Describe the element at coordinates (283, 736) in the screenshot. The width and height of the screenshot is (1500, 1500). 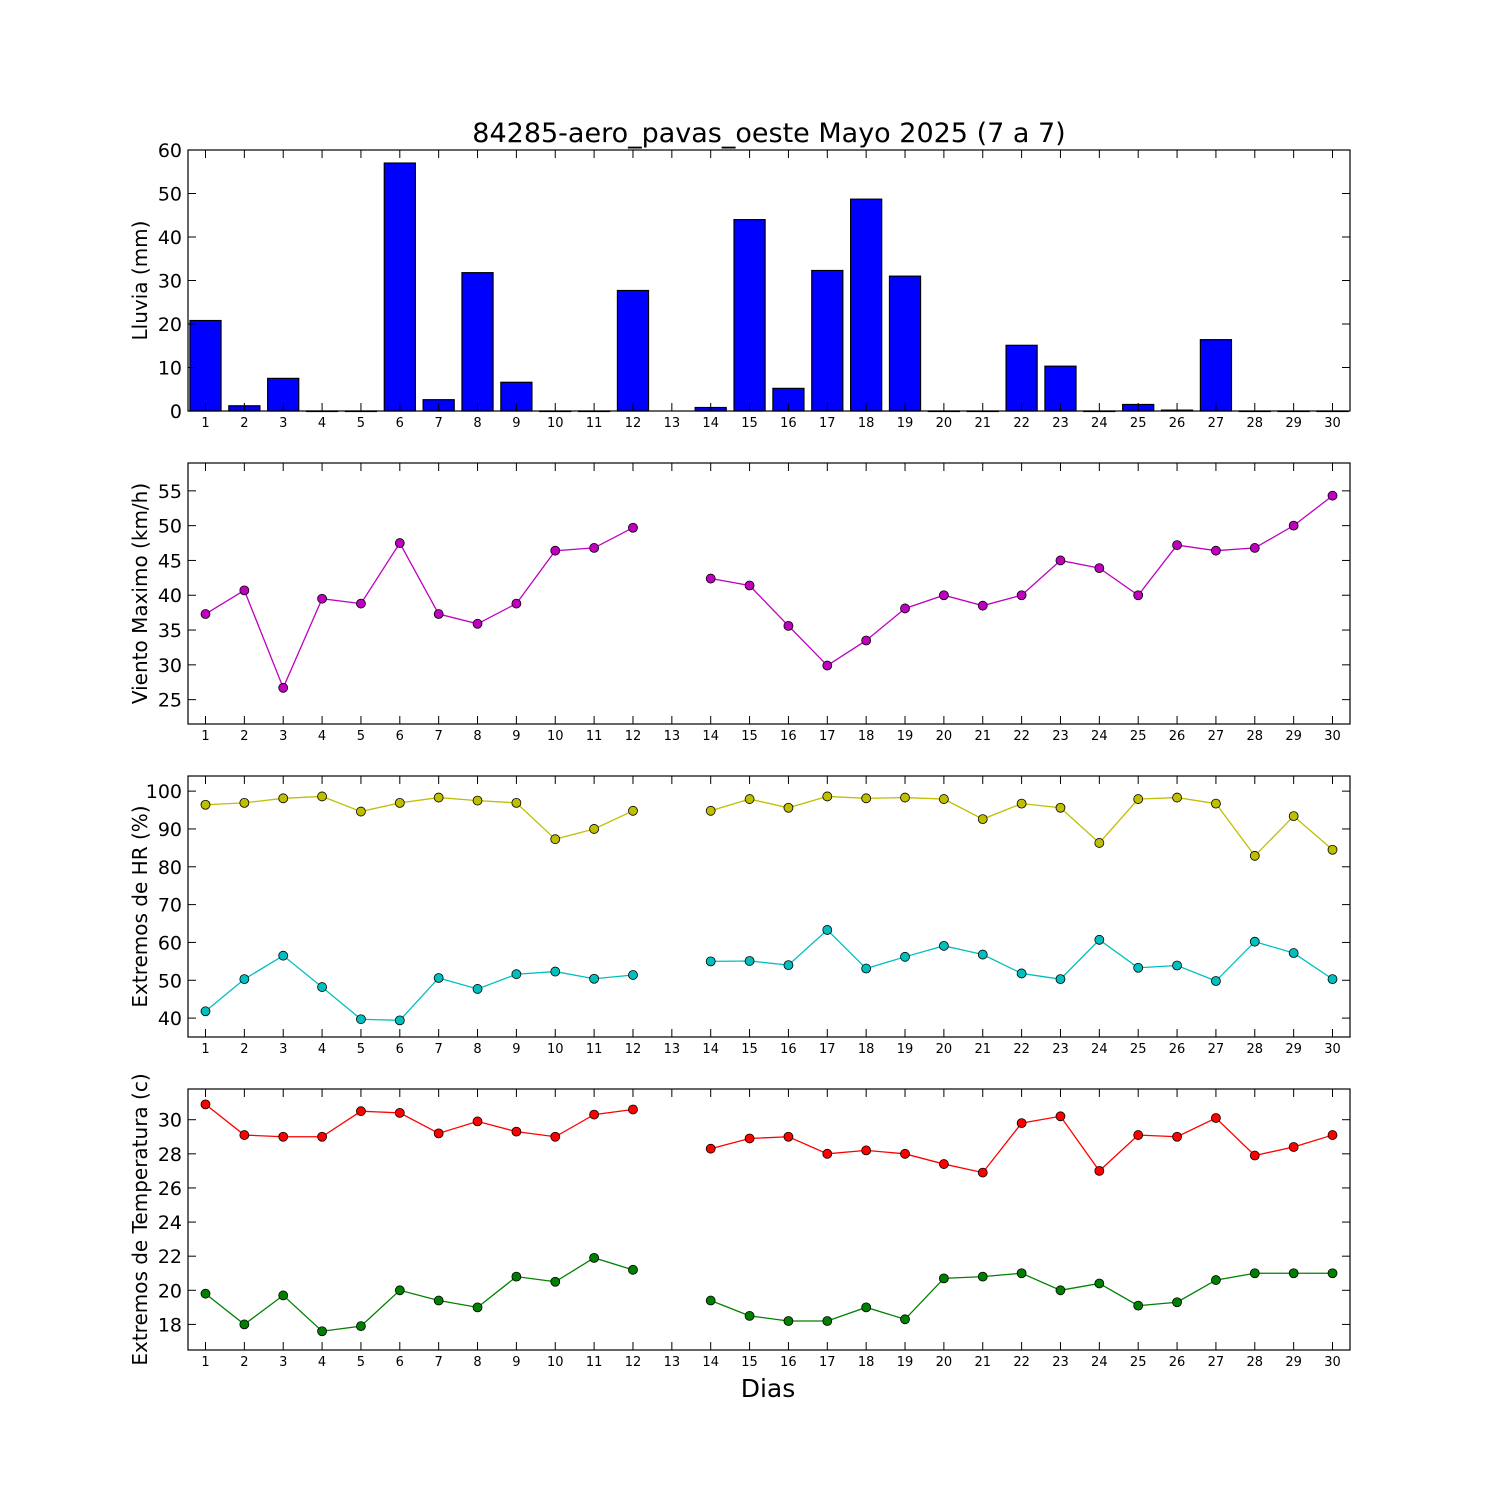
I see `x-tick-label: 3` at that location.